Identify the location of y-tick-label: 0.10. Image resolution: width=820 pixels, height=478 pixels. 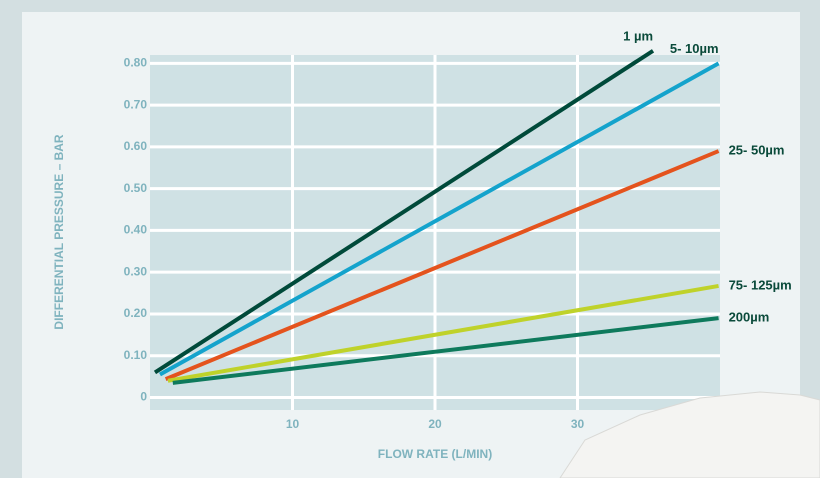
(136, 355).